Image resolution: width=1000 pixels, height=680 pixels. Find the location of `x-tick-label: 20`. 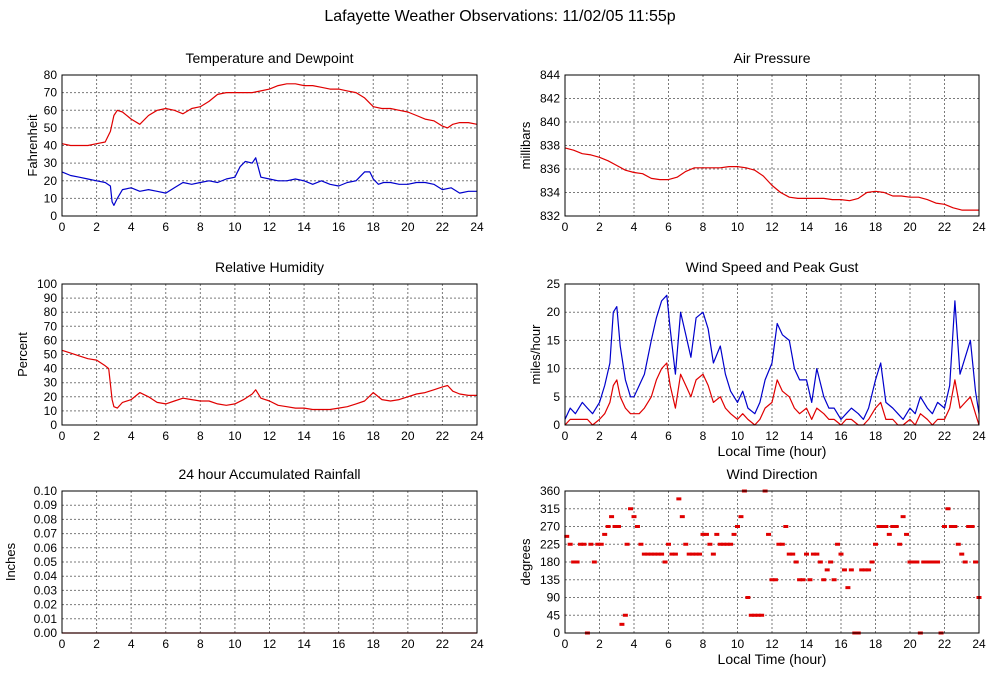

x-tick-label: 20 is located at coordinates (408, 644).